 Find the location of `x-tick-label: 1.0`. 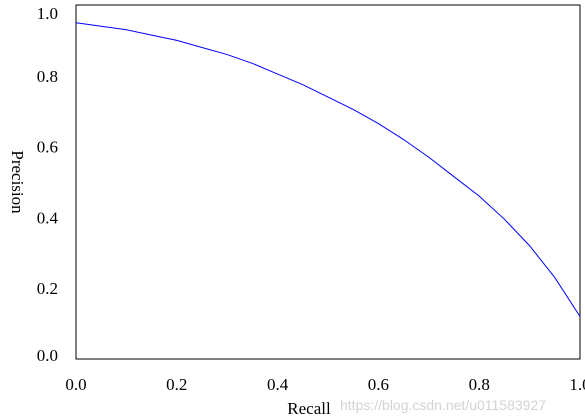

x-tick-label: 1.0 is located at coordinates (577, 384).